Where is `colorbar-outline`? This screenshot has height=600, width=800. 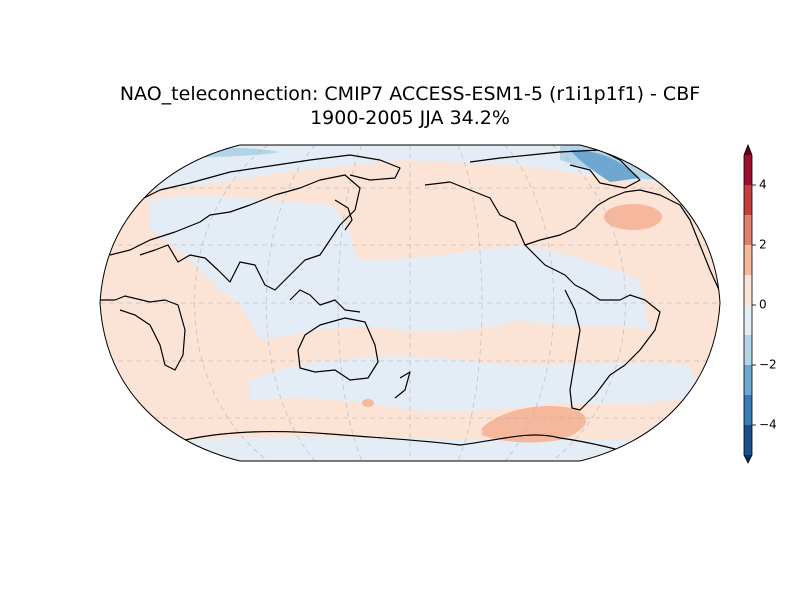 colorbar-outline is located at coordinates (748, 303).